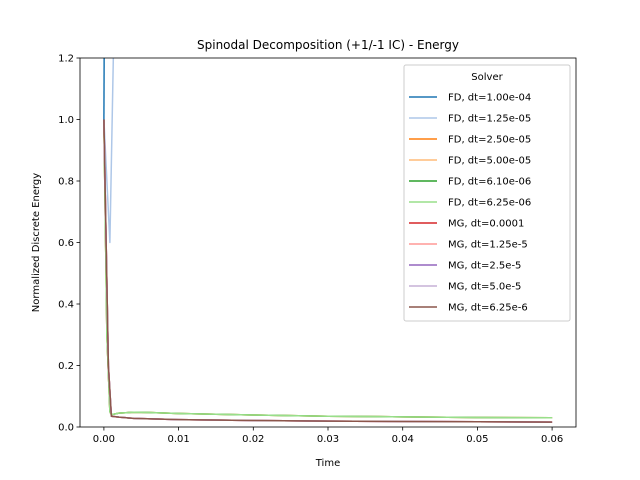 The height and width of the screenshot is (480, 640). Describe the element at coordinates (327, 463) in the screenshot. I see `x-axis-title: Time` at that location.